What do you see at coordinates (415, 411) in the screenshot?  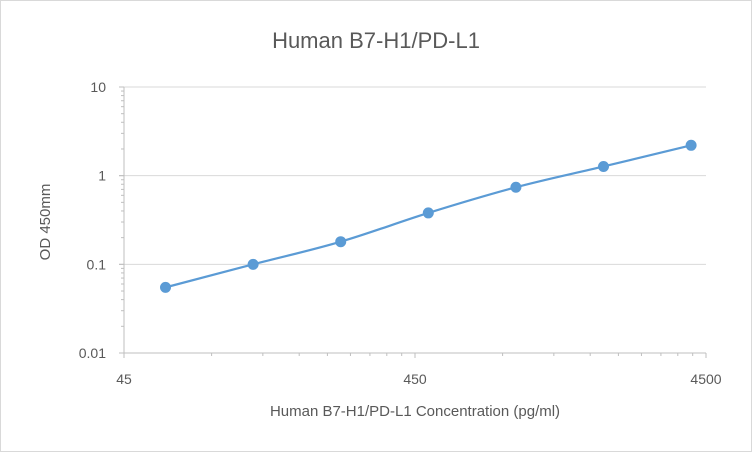 I see `x-axis-title: Human B7-H1/PD-L1 Concentration (pg/ml)` at bounding box center [415, 411].